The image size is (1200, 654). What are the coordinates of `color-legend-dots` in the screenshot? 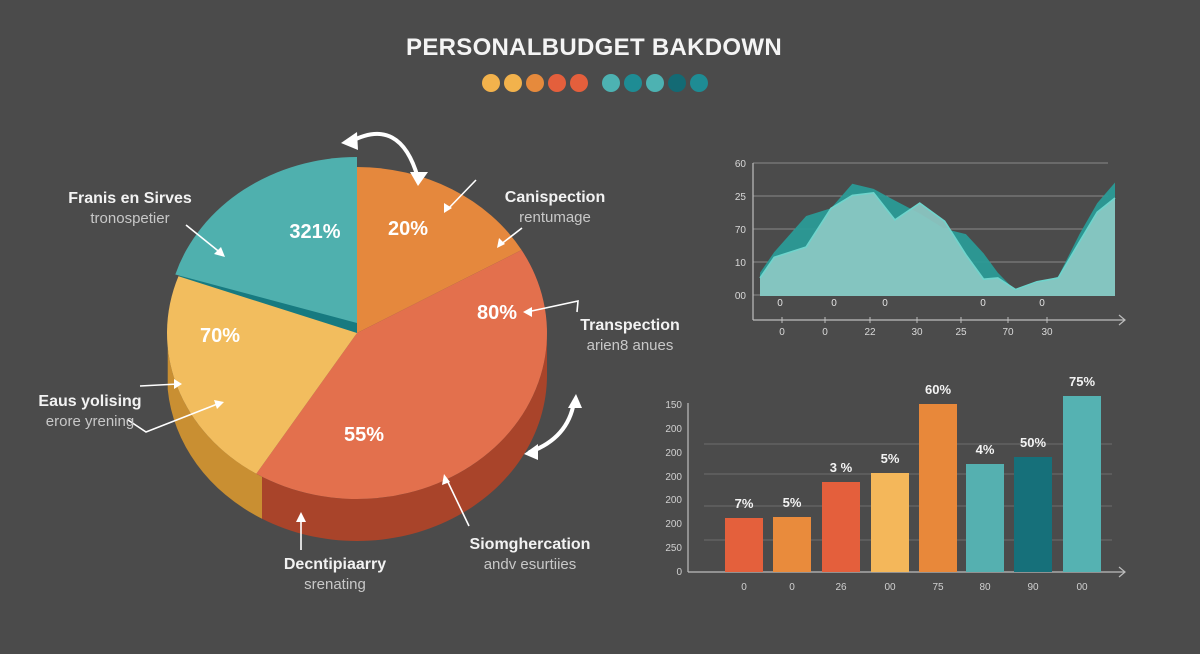 It's located at (595, 83).